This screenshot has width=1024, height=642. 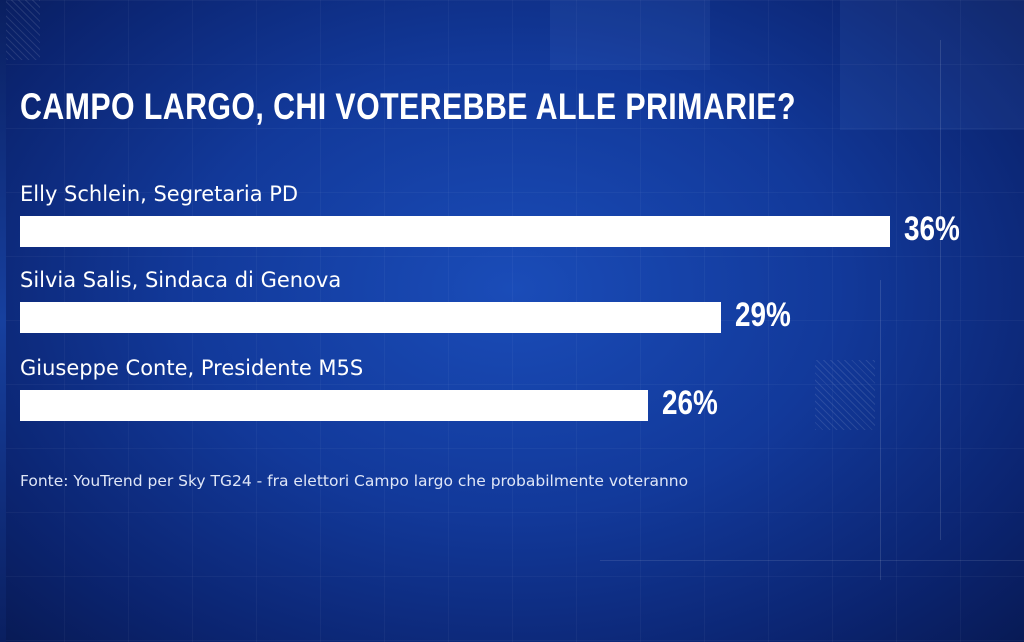 I want to click on bar-value-label: 26%, so click(x=690, y=403).